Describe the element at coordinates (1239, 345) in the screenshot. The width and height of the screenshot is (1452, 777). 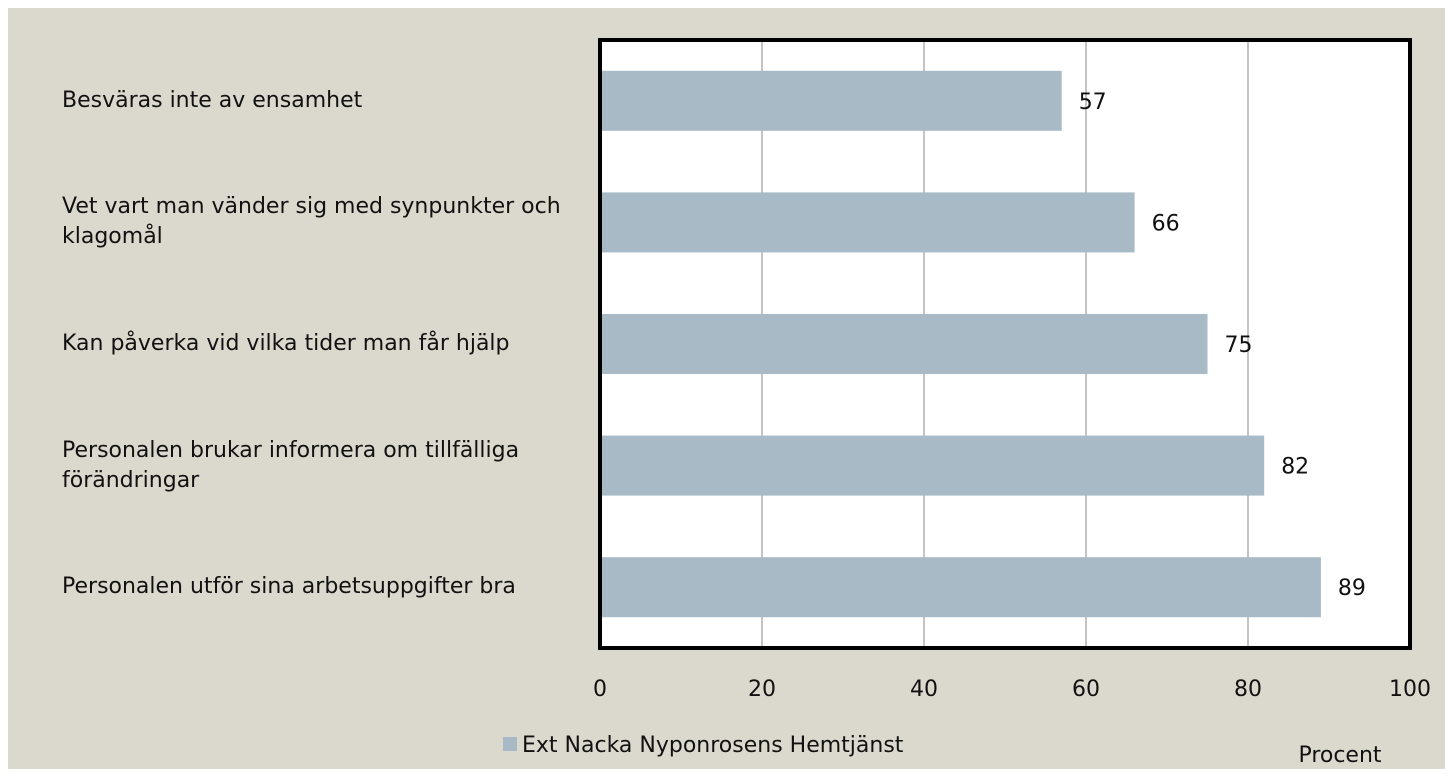
I see `data-label: 75` at that location.